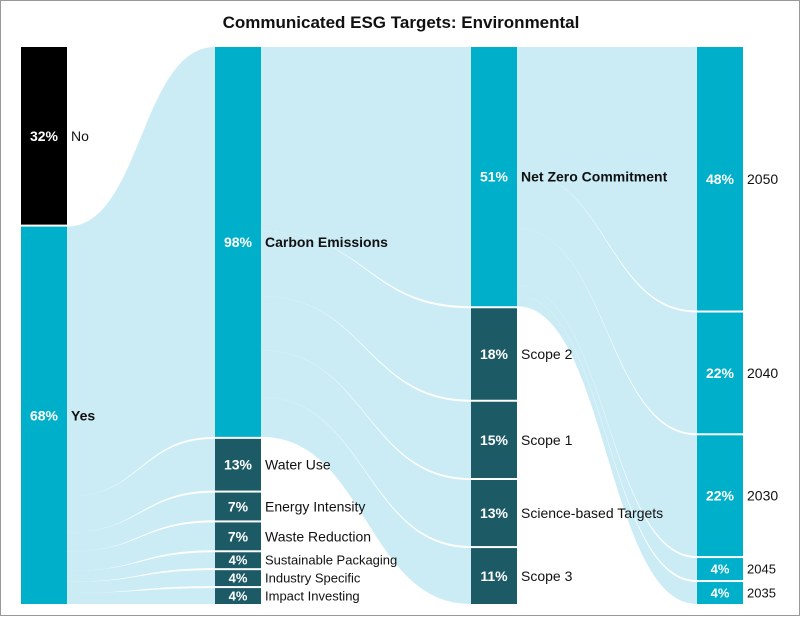 Image resolution: width=800 pixels, height=617 pixels. Describe the element at coordinates (318, 536) in the screenshot. I see `name-label-waste: Waste Reduction` at that location.